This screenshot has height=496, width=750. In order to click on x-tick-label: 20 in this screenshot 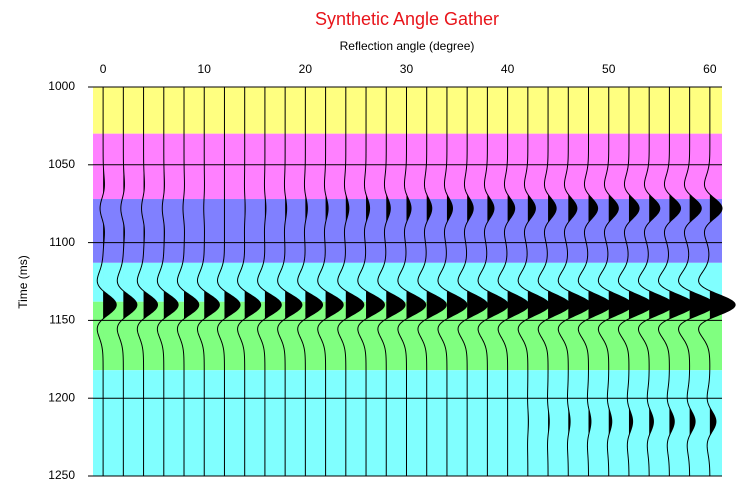, I will do `click(306, 69)`.